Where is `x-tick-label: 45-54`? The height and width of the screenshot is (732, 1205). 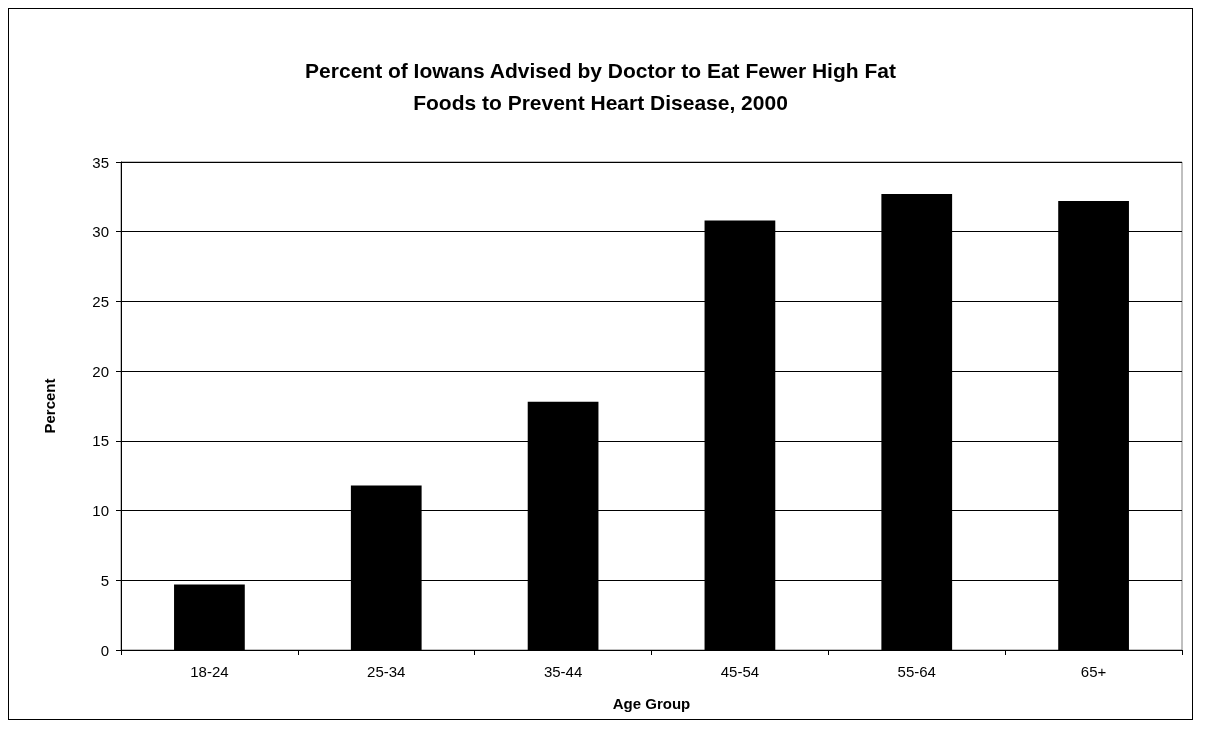 x-tick-label: 45-54 is located at coordinates (740, 671).